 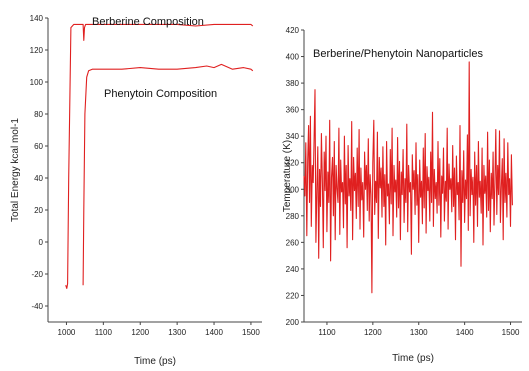 What do you see at coordinates (293, 189) in the screenshot?
I see `y-tick-label: 300` at bounding box center [293, 189].